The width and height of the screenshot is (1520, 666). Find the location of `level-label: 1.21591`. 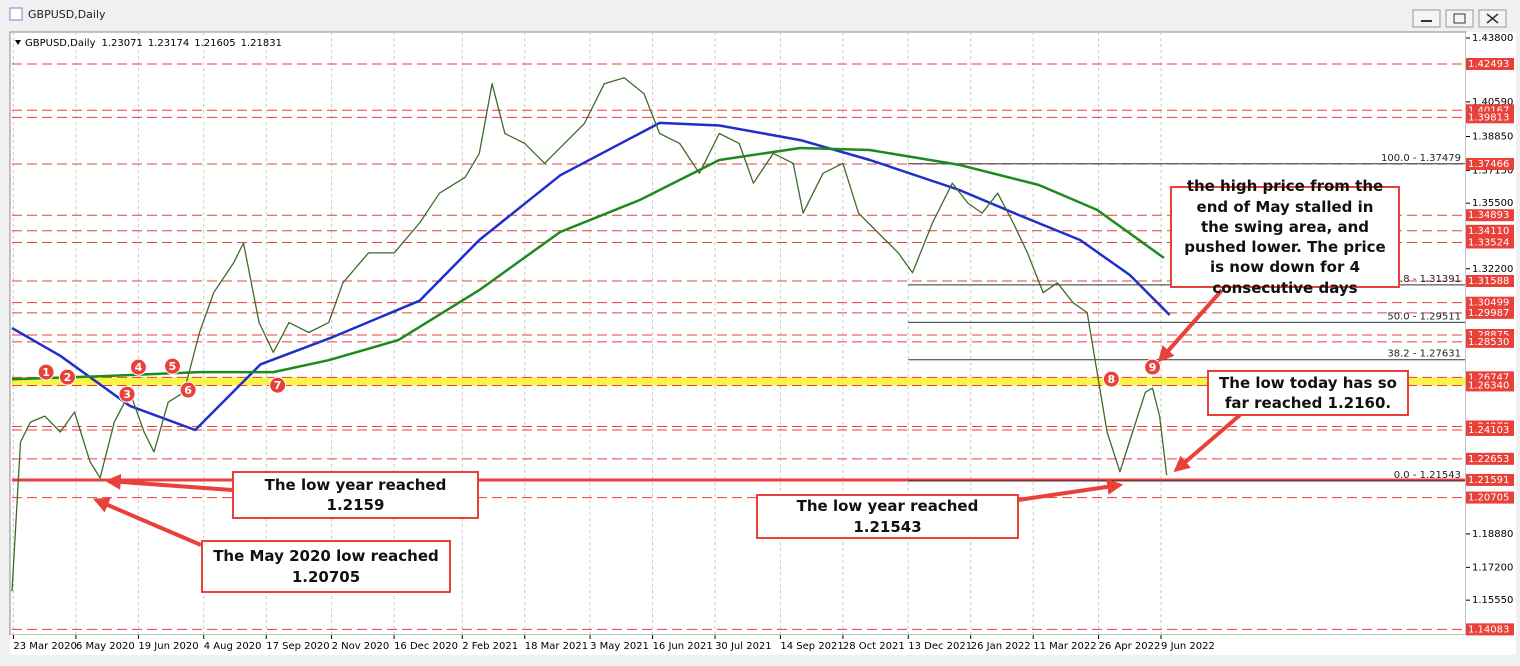

level-label: 1.21591 is located at coordinates (1488, 480).